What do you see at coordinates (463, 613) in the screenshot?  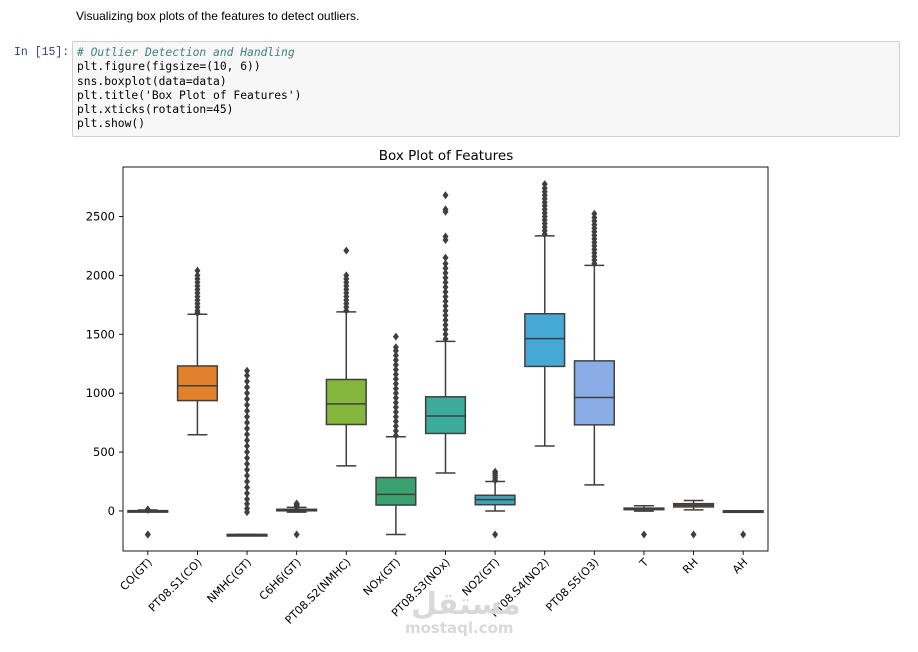 I see `watermark: مستقل mostaql.com` at bounding box center [463, 613].